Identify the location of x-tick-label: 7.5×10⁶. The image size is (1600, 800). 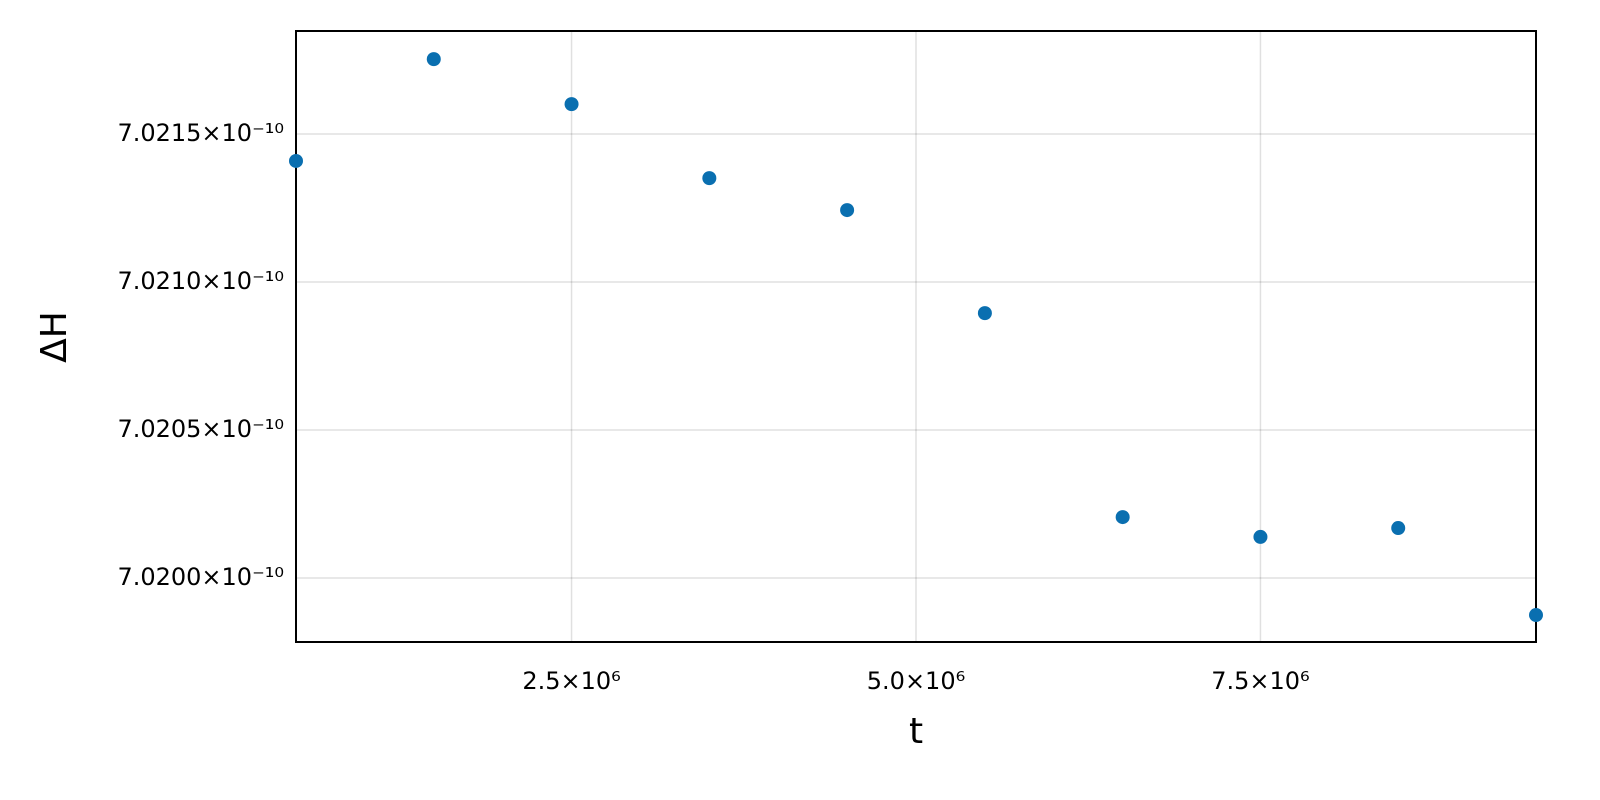
(1260, 681).